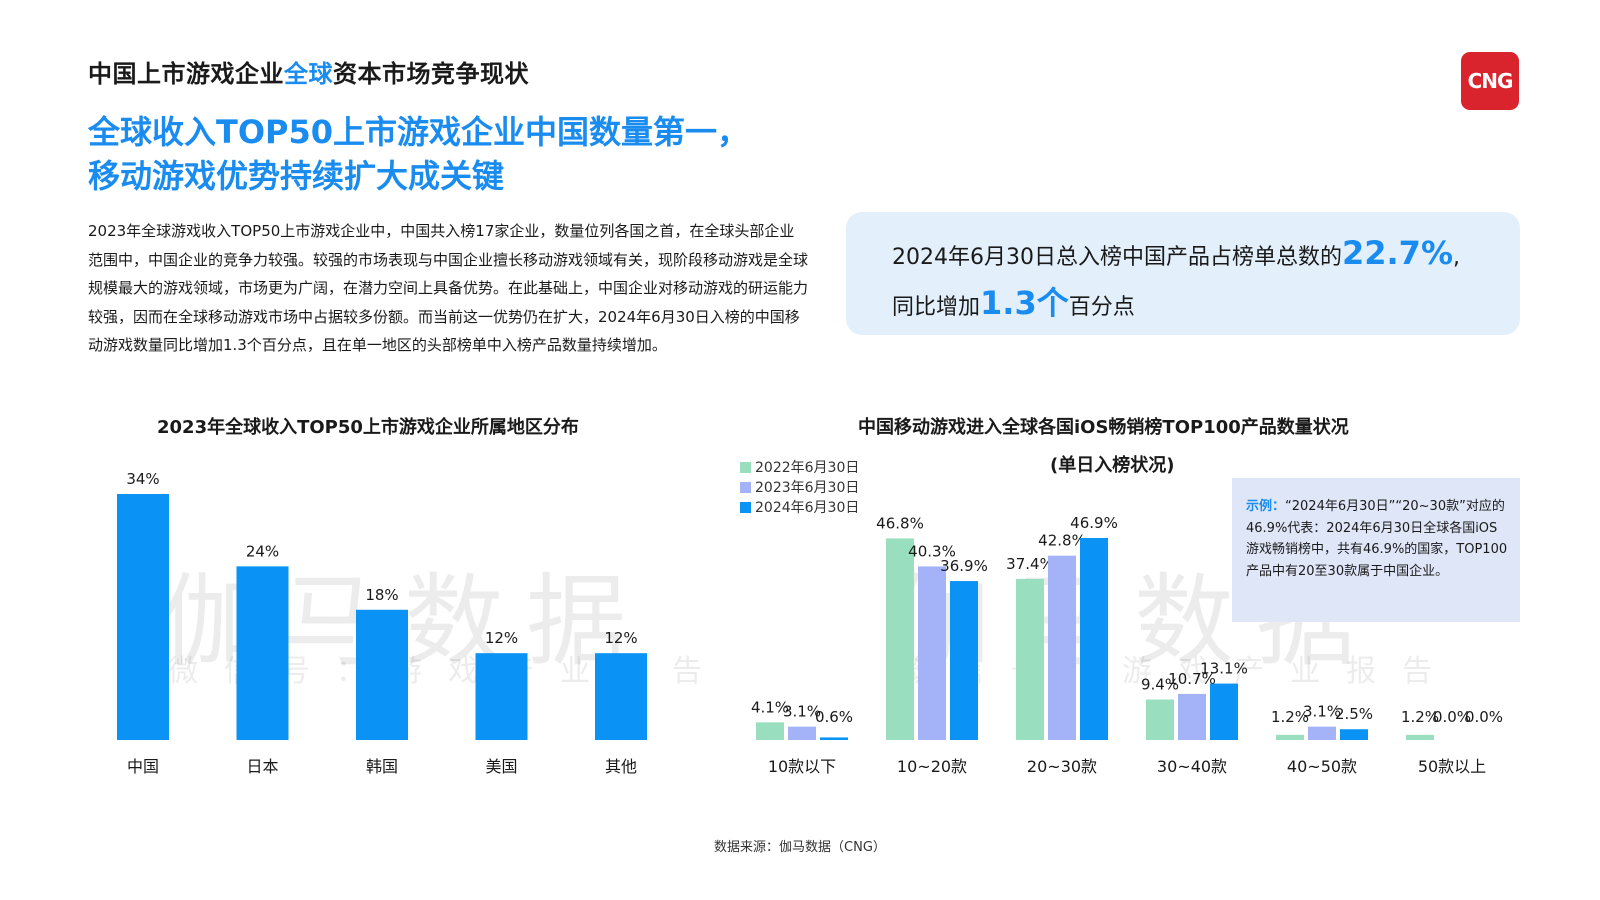 The image size is (1600, 900). I want to click on data-label: 42.8%, so click(1062, 541).